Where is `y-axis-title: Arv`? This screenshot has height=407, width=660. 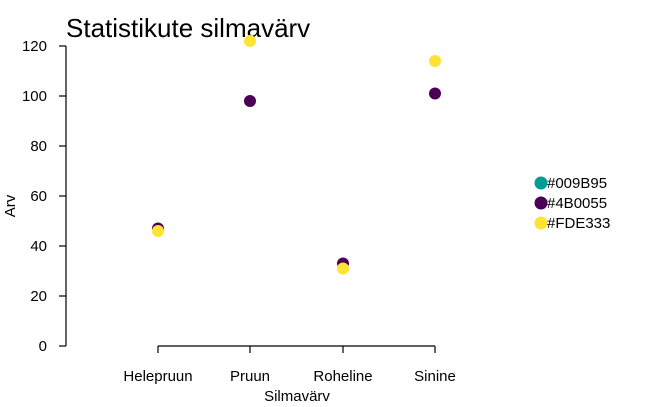
y-axis-title: Arv is located at coordinates (10, 205).